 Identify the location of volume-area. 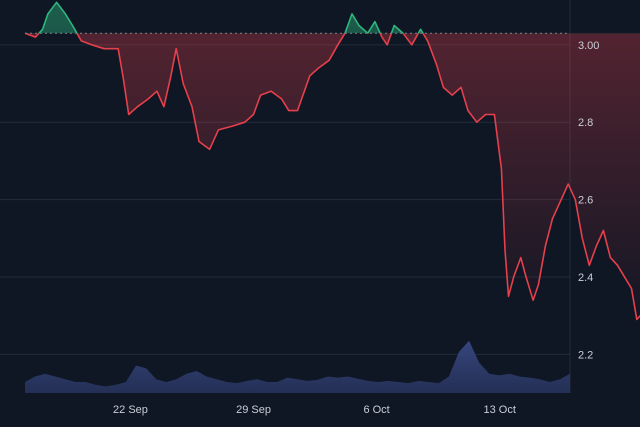
(297, 366).